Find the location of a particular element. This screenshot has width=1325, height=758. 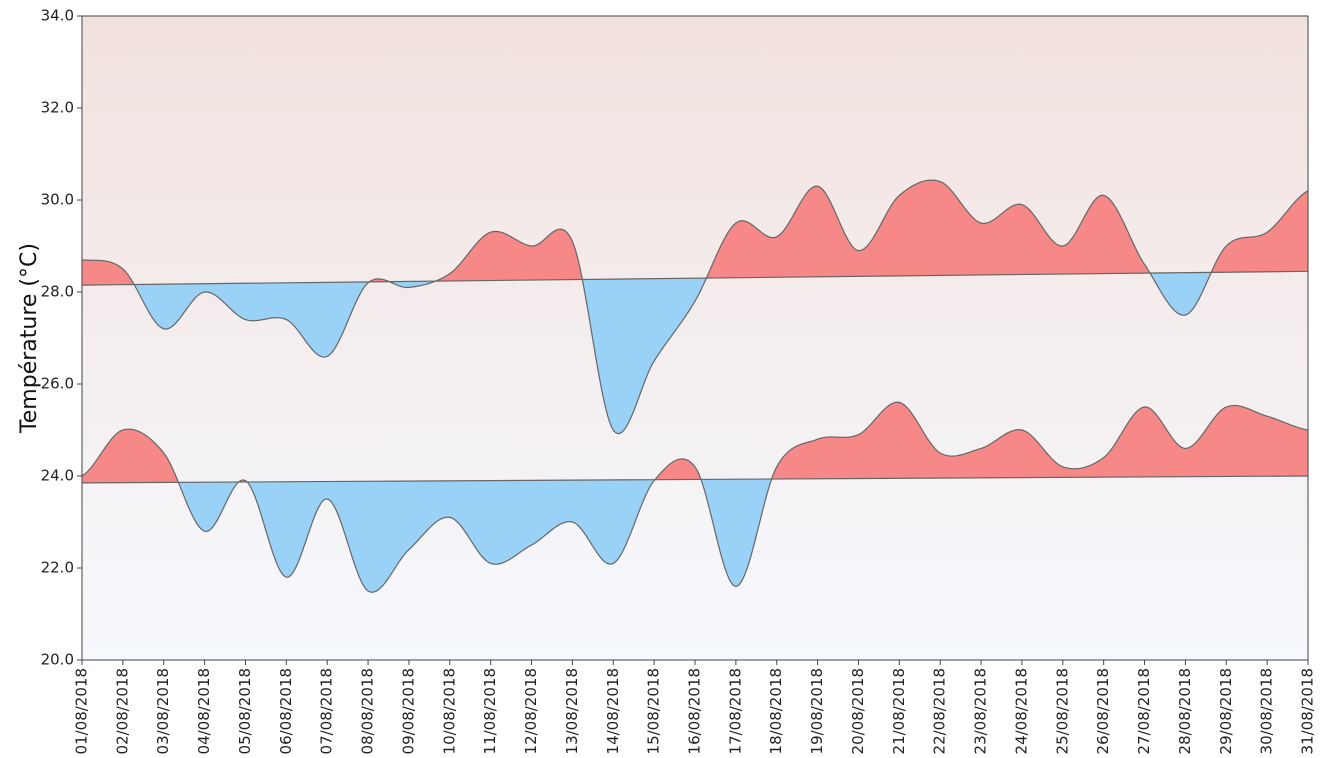

x-tick-label: 12/08/2018 is located at coordinates (531, 711).